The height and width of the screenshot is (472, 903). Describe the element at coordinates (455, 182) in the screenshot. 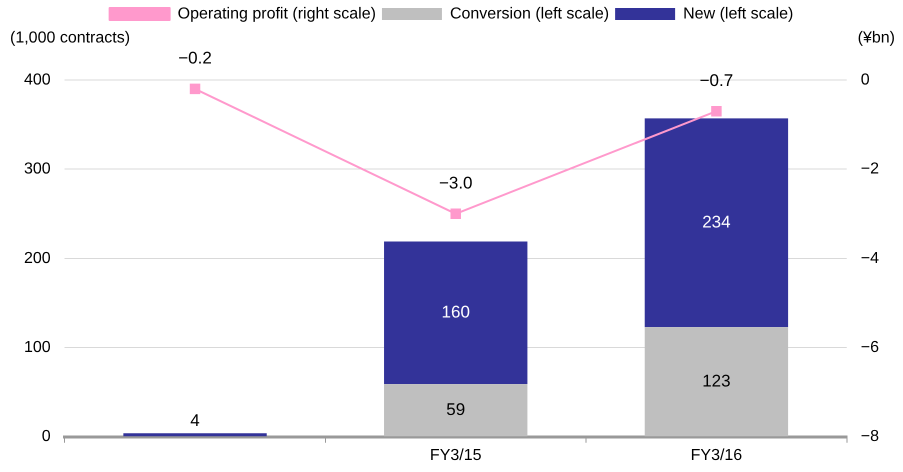

I see `data-label: −3.0` at that location.